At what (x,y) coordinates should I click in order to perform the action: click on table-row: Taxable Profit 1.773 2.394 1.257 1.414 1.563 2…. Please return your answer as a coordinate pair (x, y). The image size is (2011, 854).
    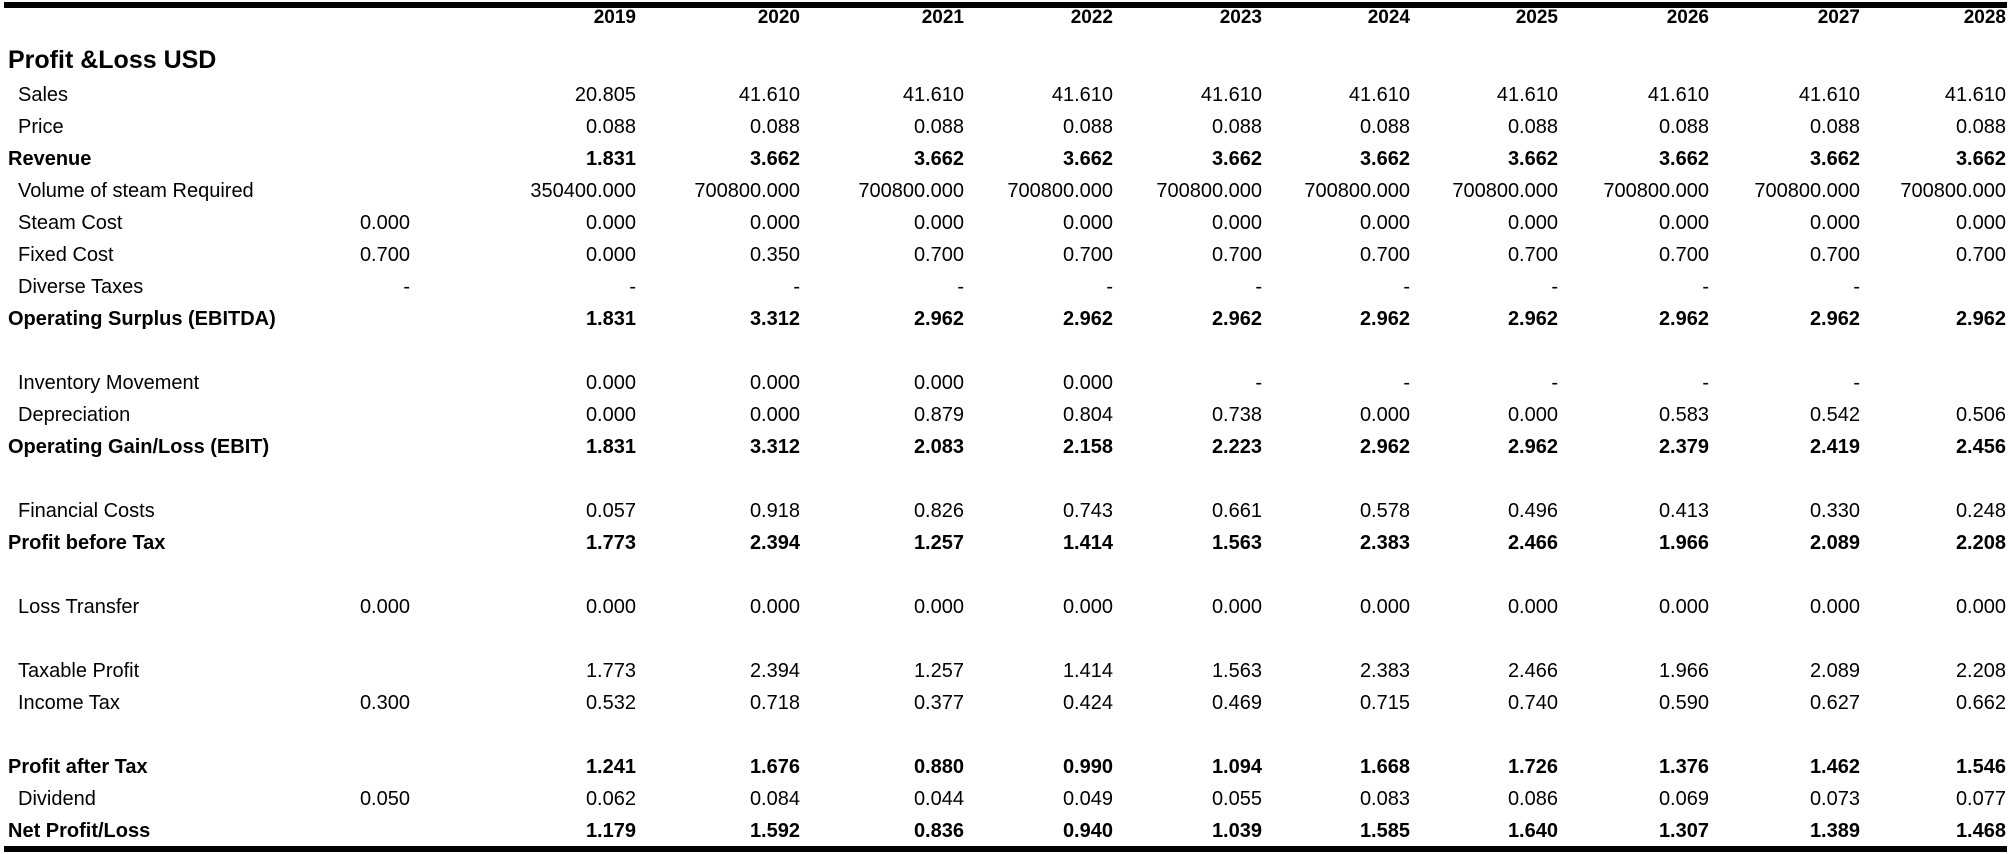
    Looking at the image, I should click on (1005, 671).